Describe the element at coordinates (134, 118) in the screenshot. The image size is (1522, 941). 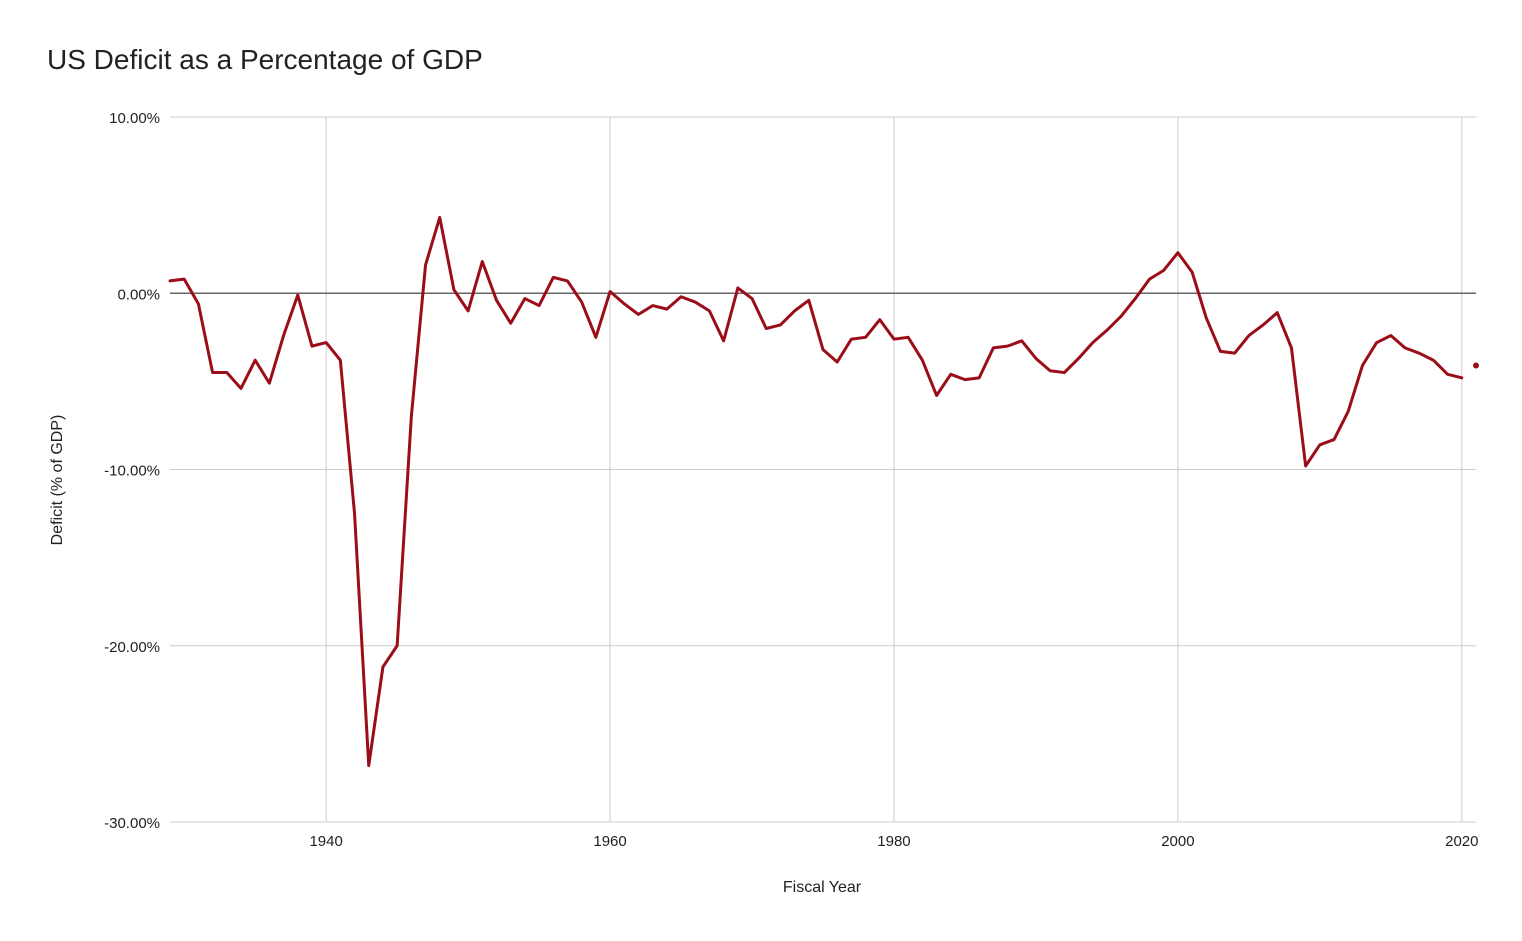
I see `y-tick-label: 10.00%` at that location.